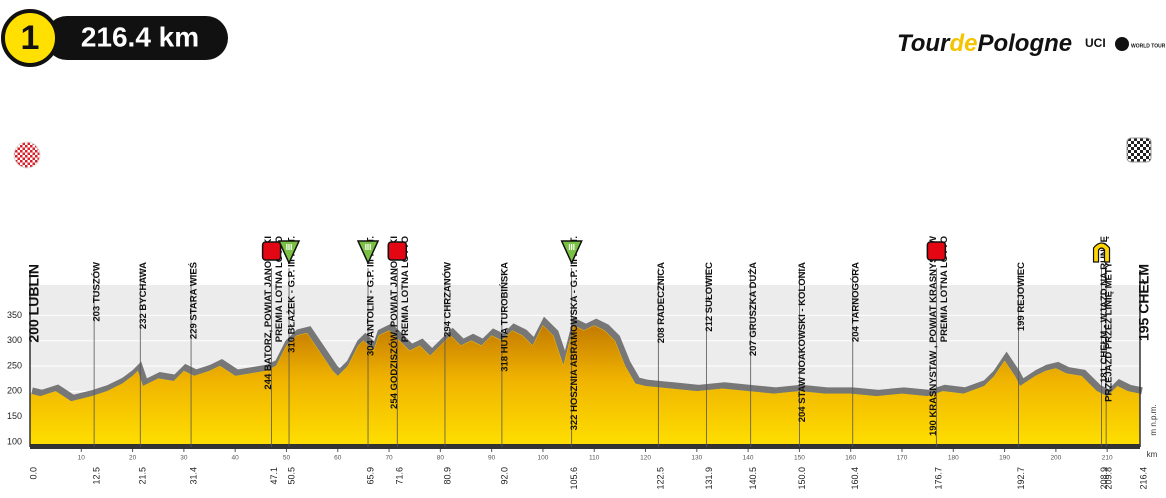  What do you see at coordinates (1152, 454) in the screenshot?
I see `x-unit: km` at bounding box center [1152, 454].